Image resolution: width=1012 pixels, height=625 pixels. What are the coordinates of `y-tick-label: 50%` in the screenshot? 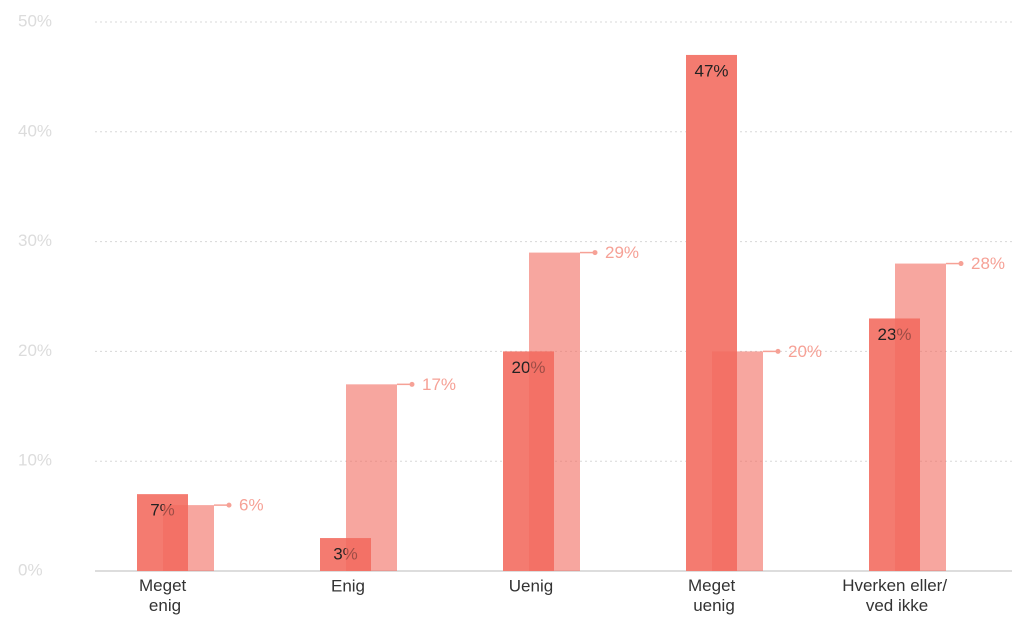 It's located at (35, 20).